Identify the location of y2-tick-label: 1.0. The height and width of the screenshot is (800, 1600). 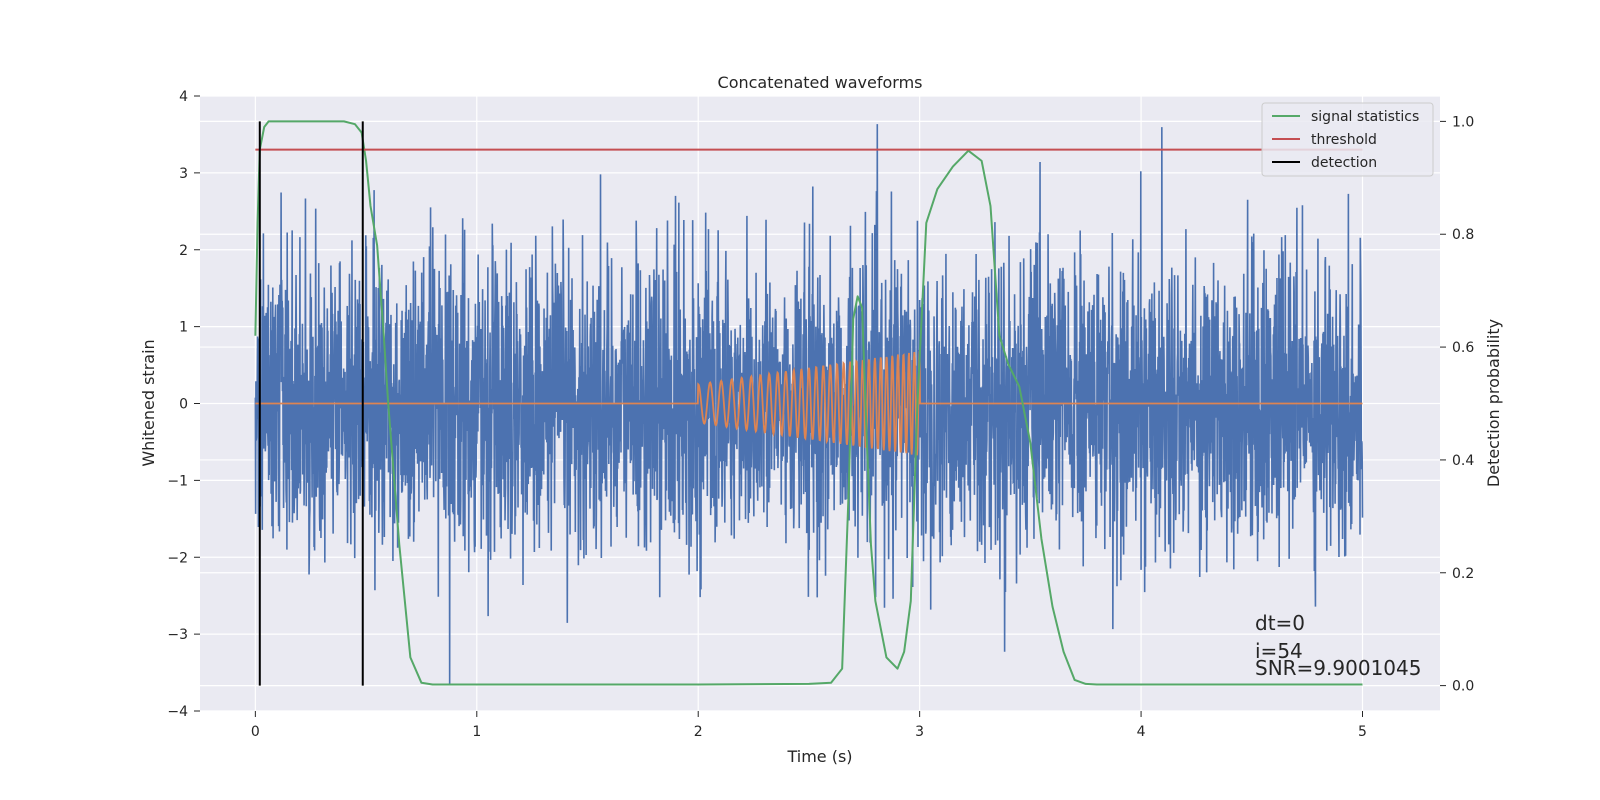
(1463, 122).